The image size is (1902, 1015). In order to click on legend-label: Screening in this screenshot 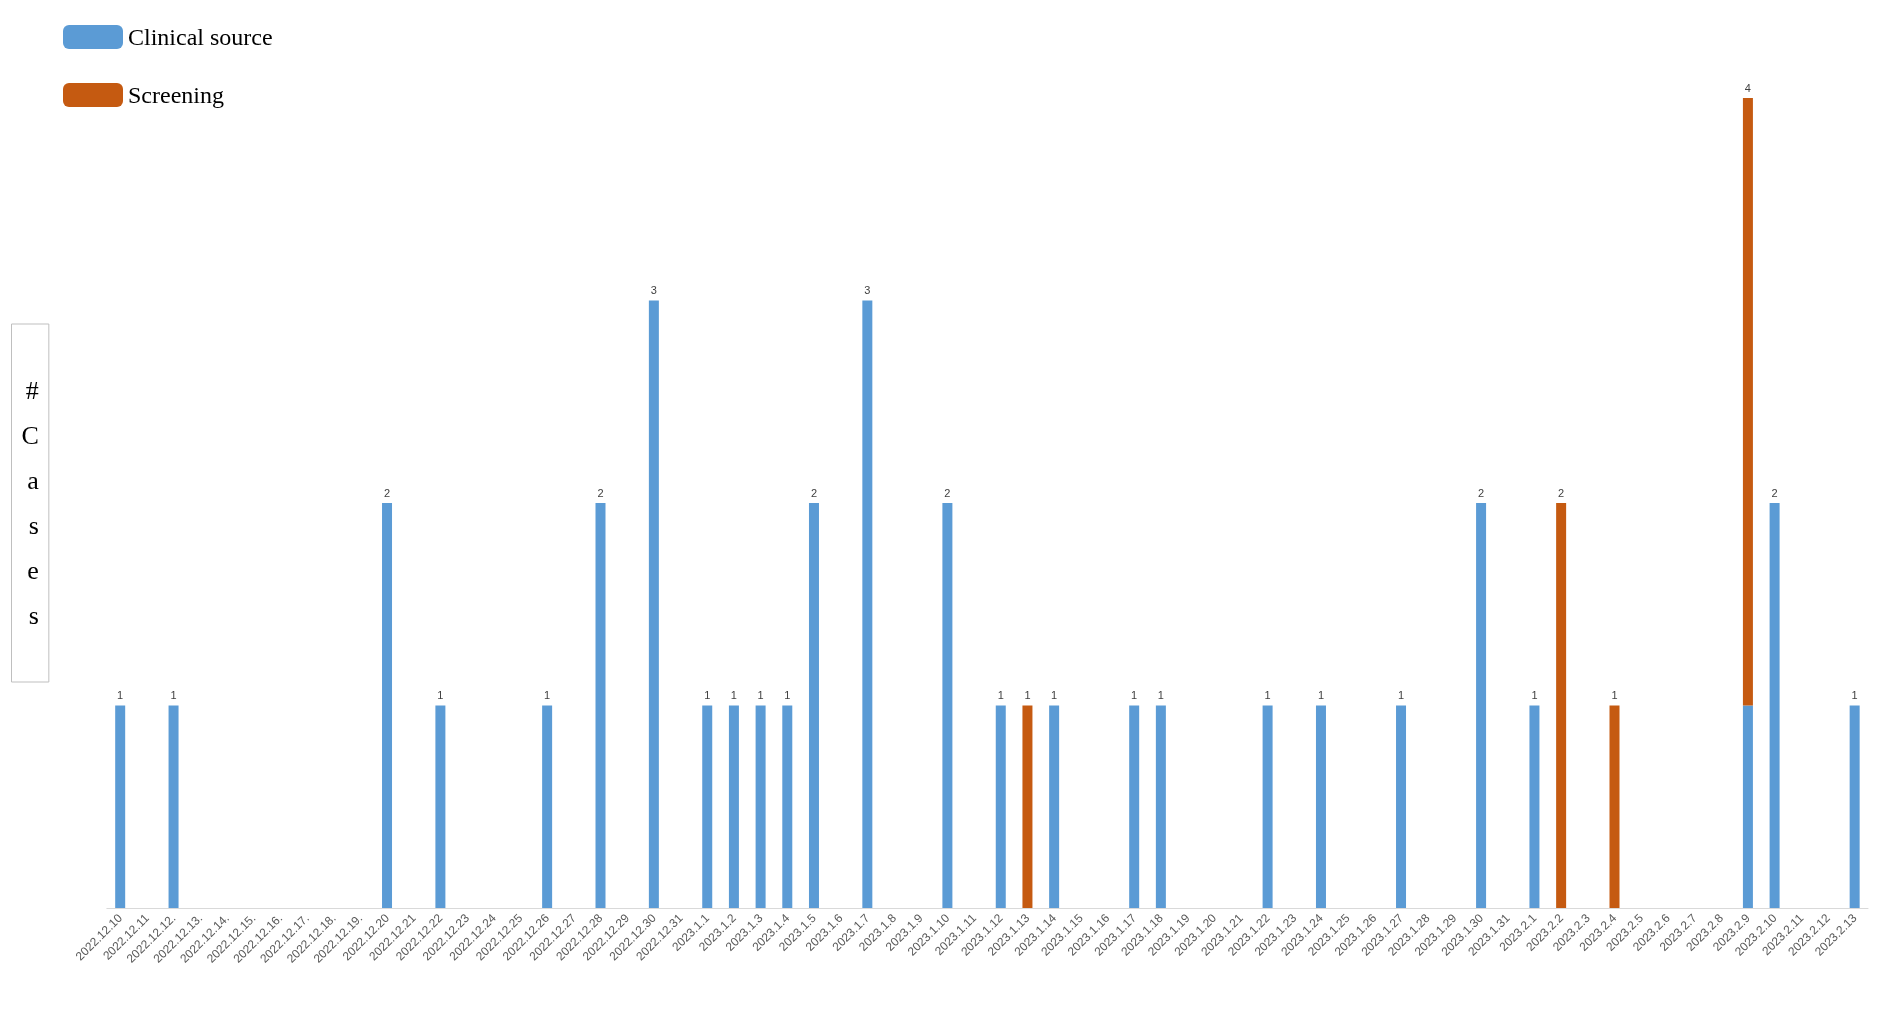, I will do `click(176, 95)`.